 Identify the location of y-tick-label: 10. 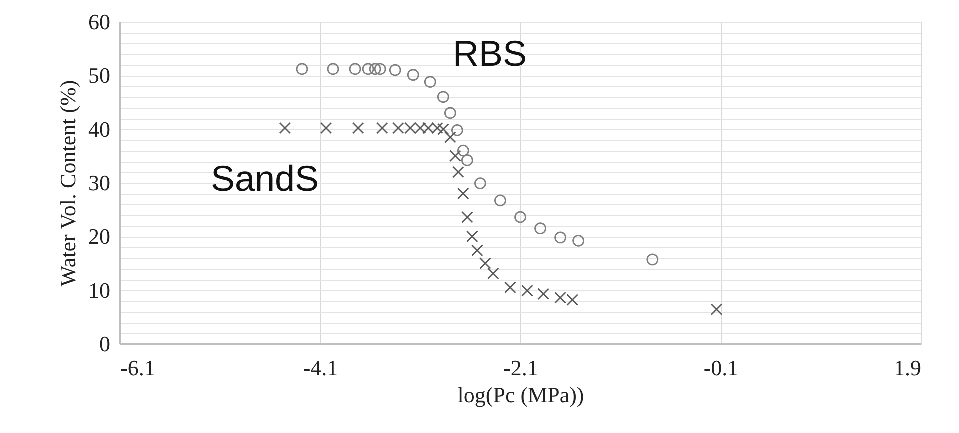
(99, 290).